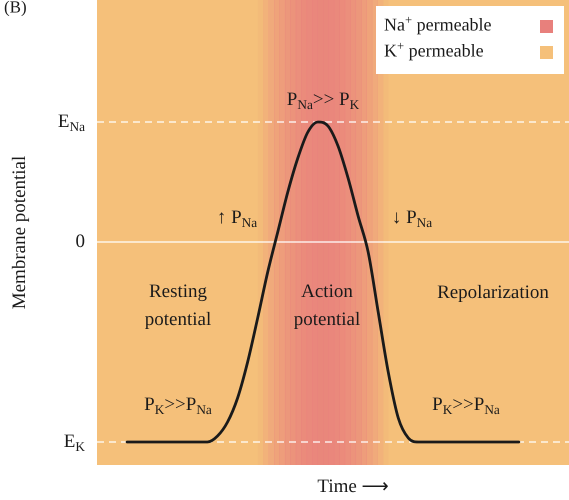 This screenshot has height=500, width=569. What do you see at coordinates (178, 305) in the screenshot?
I see `annotation: Resting potential` at bounding box center [178, 305].